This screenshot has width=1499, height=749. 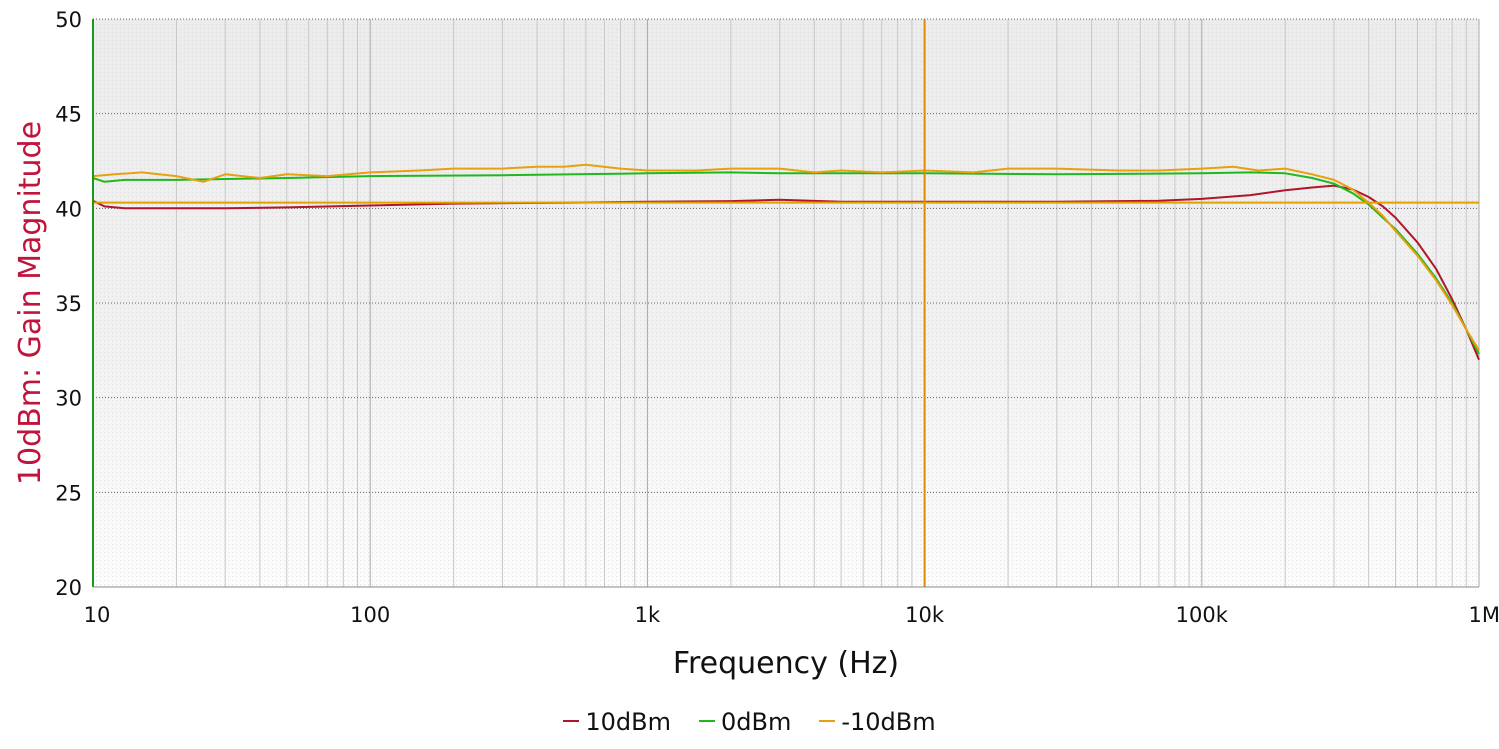 I want to click on y-tick-label: 50, so click(x=68, y=20).